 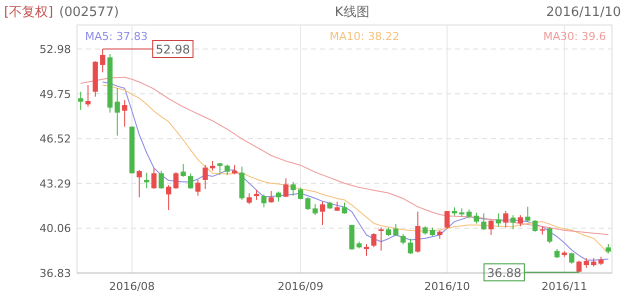 What do you see at coordinates (55, 183) in the screenshot?
I see `y-tick-label: 43.29` at bounding box center [55, 183].